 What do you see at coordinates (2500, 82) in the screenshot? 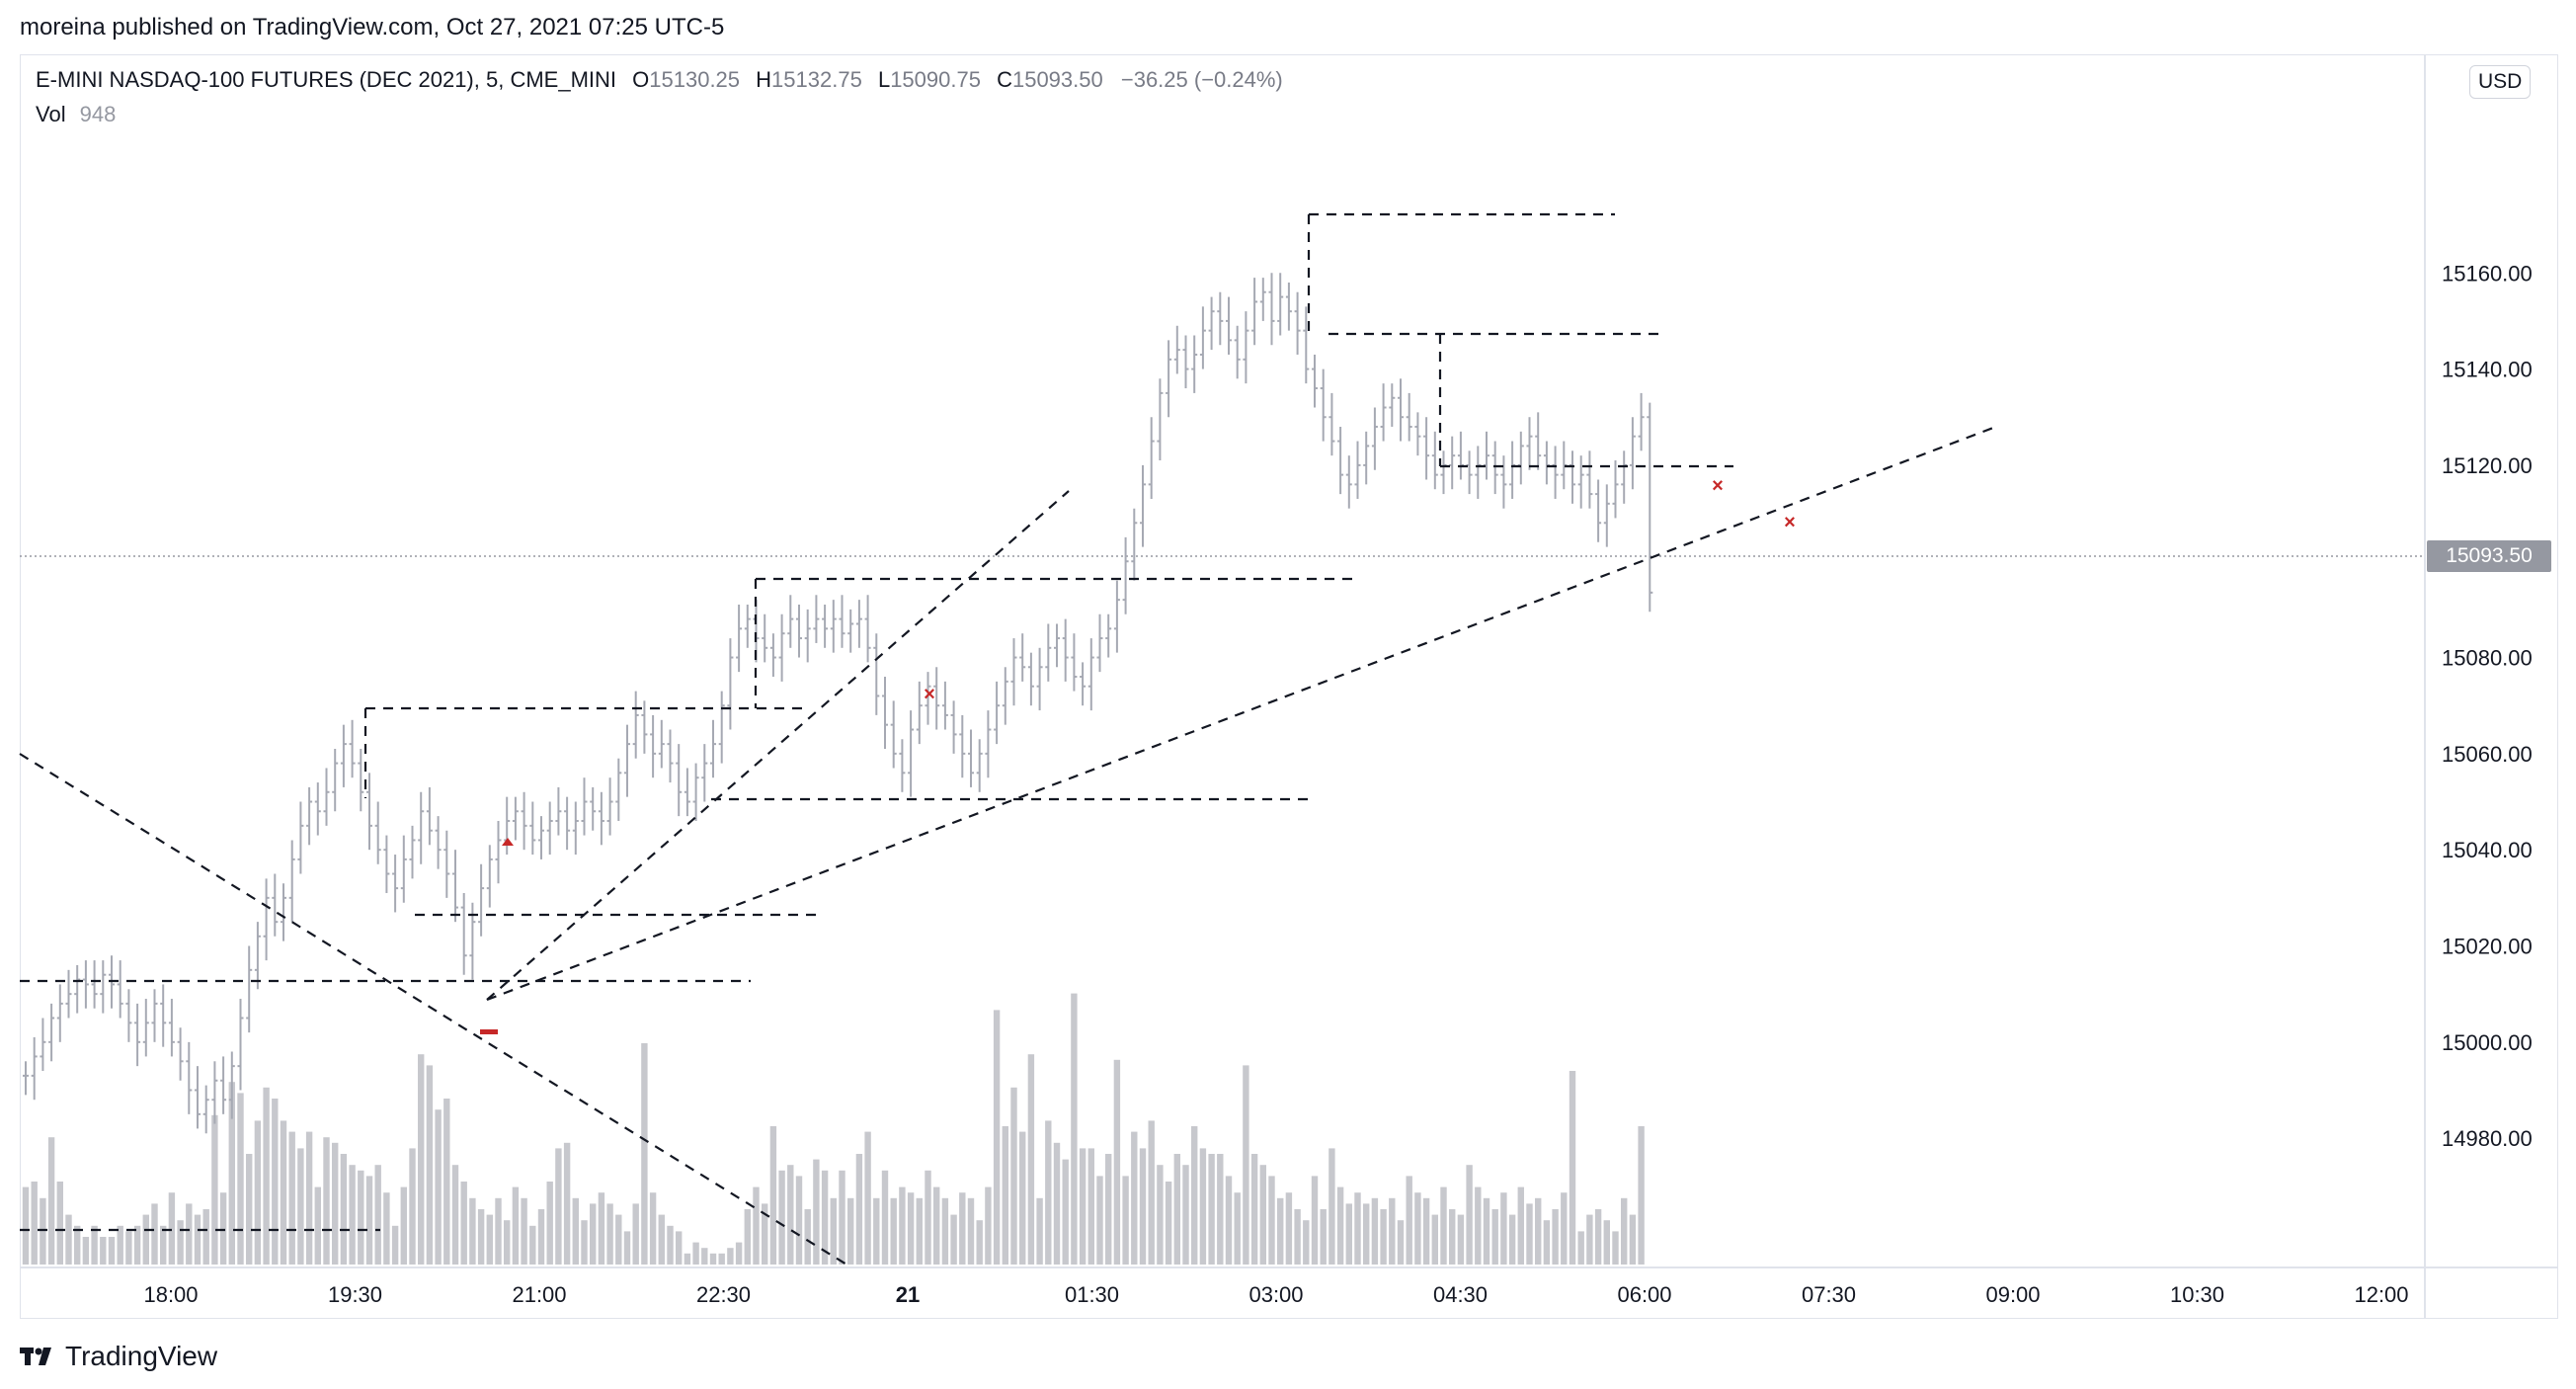
I see `currency-button: USD` at bounding box center [2500, 82].